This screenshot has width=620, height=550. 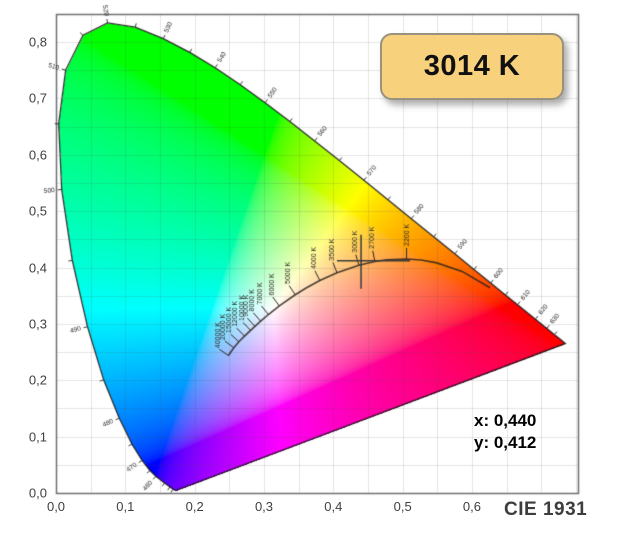 I want to click on y-axis-tick-label: 0,0, so click(x=37, y=493).